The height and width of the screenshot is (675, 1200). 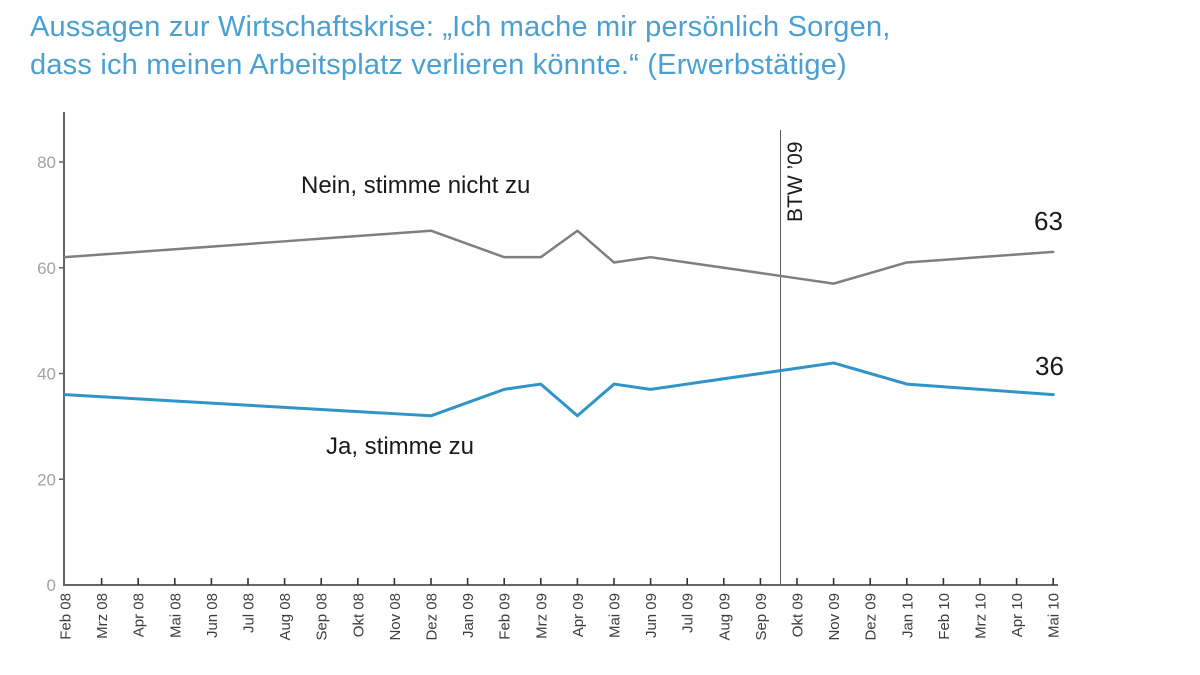 What do you see at coordinates (688, 613) in the screenshot?
I see `x-tick-label: Jul 09` at bounding box center [688, 613].